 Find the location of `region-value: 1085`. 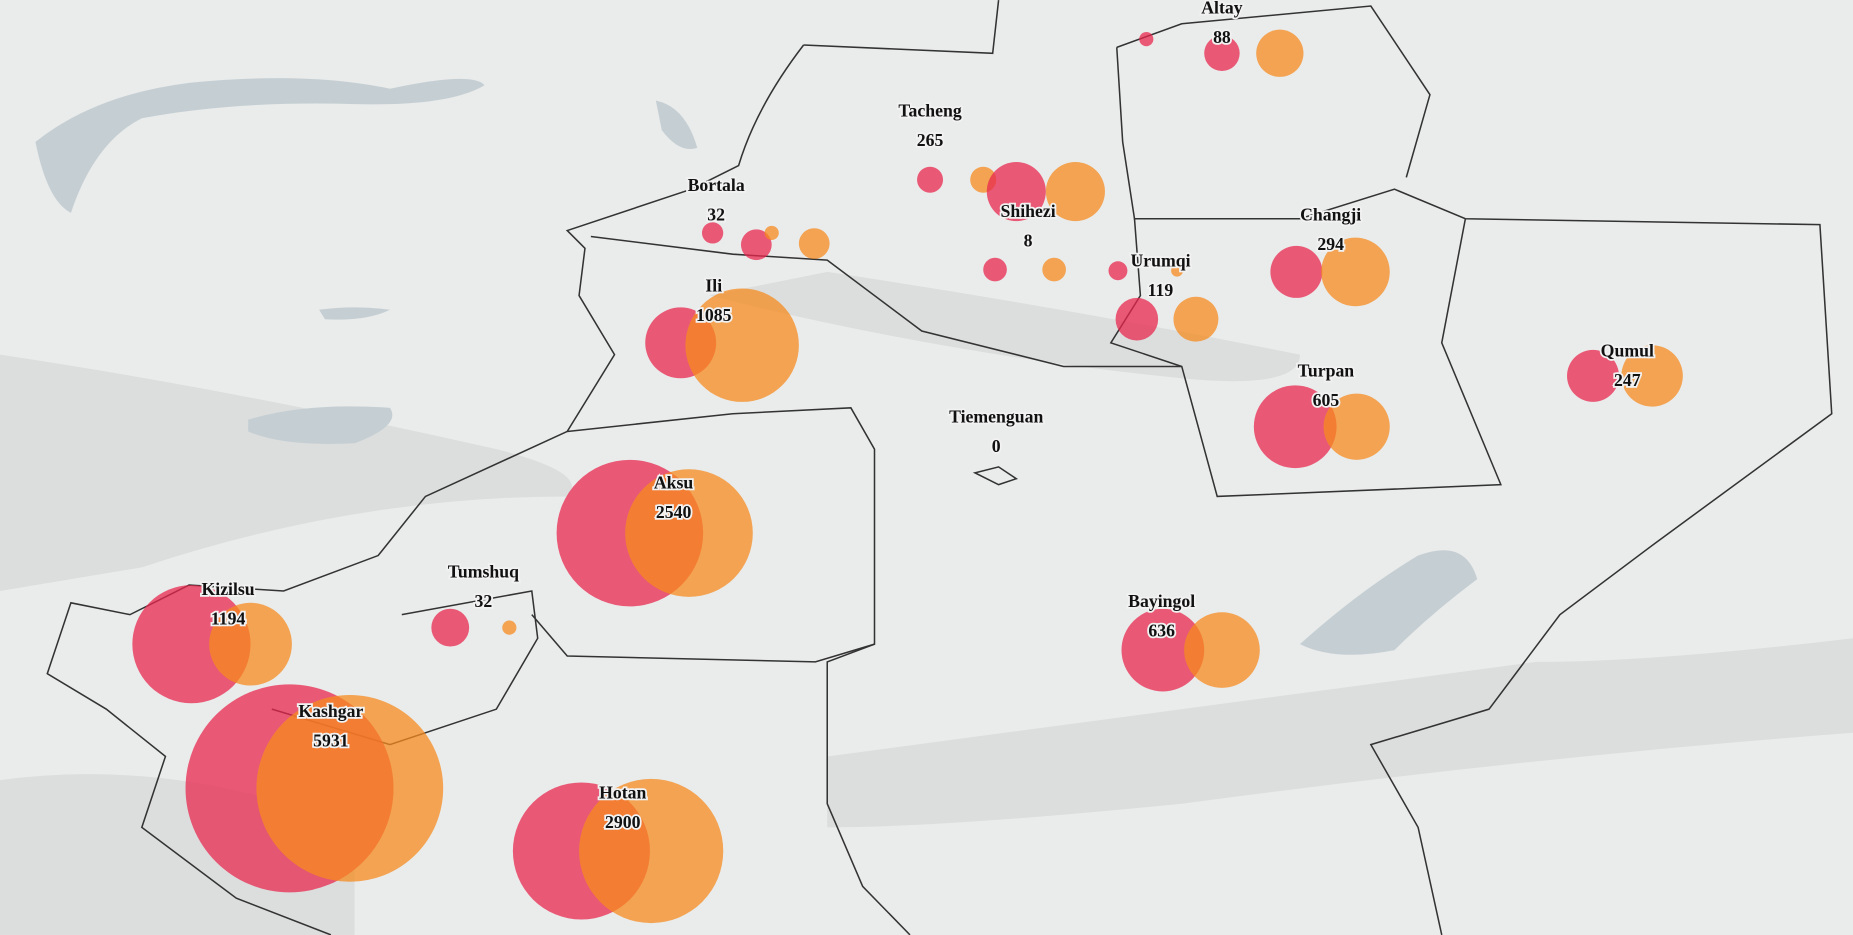

region-value: 1085 is located at coordinates (714, 315).